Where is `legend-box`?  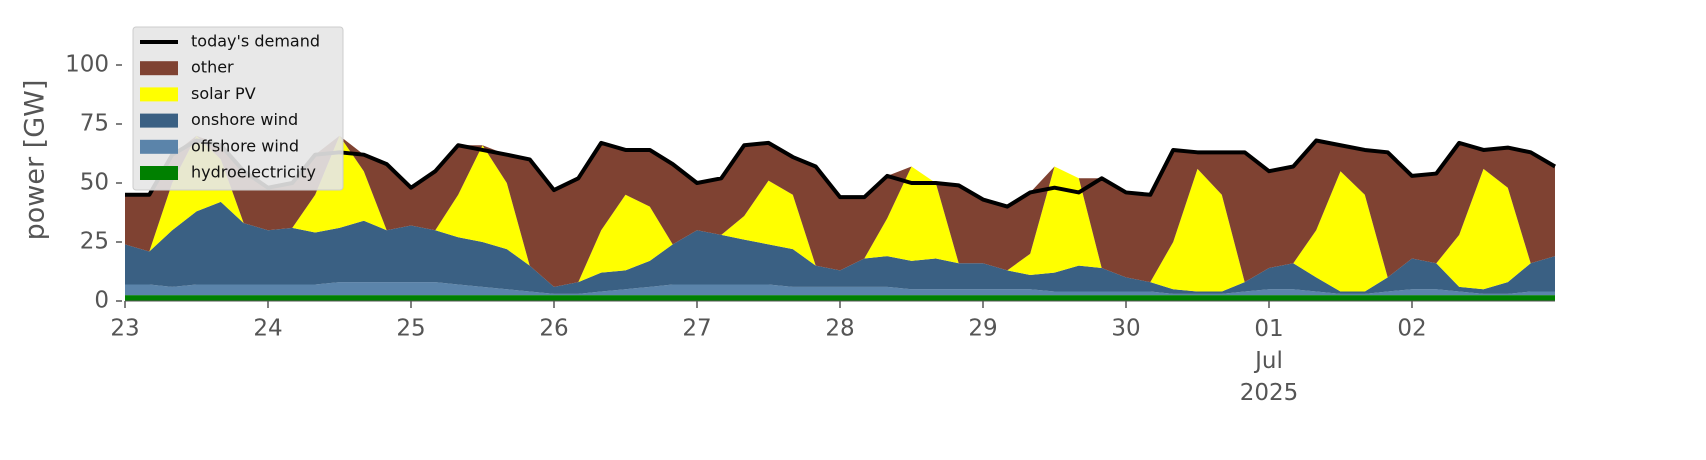
legend-box is located at coordinates (238, 108).